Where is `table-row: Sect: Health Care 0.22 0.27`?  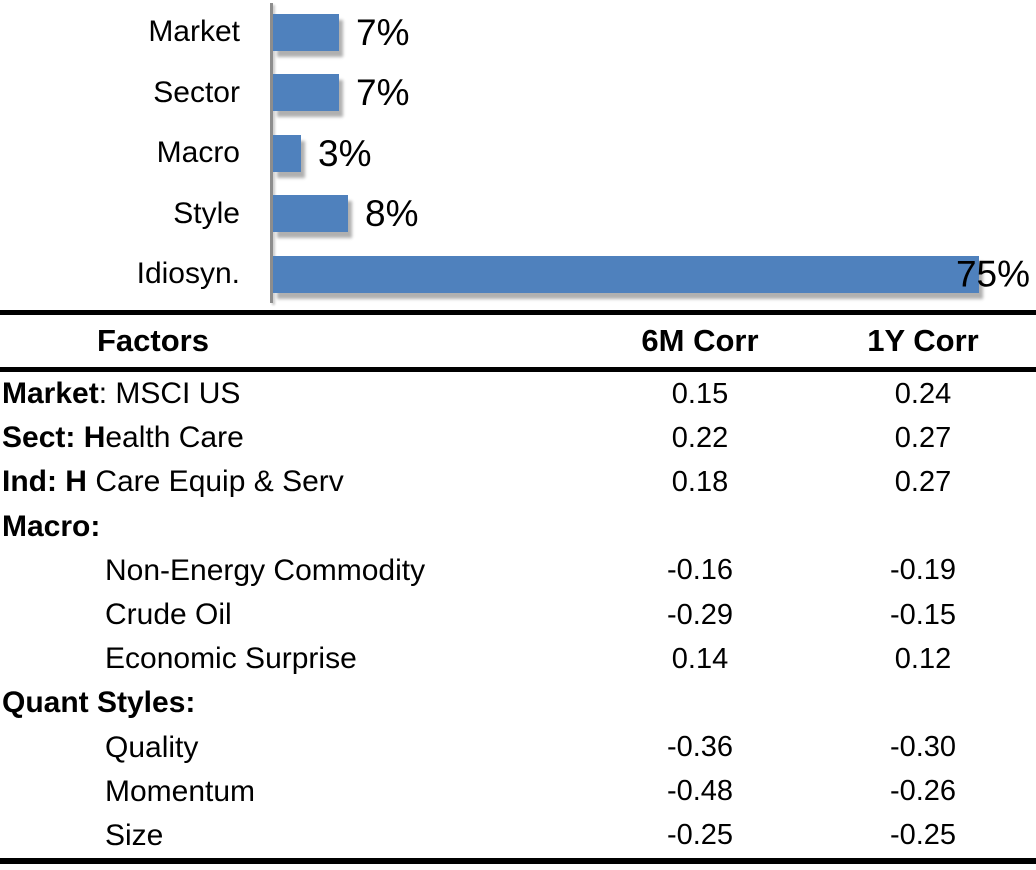 table-row: Sect: Health Care 0.22 0.27 is located at coordinates (518, 438).